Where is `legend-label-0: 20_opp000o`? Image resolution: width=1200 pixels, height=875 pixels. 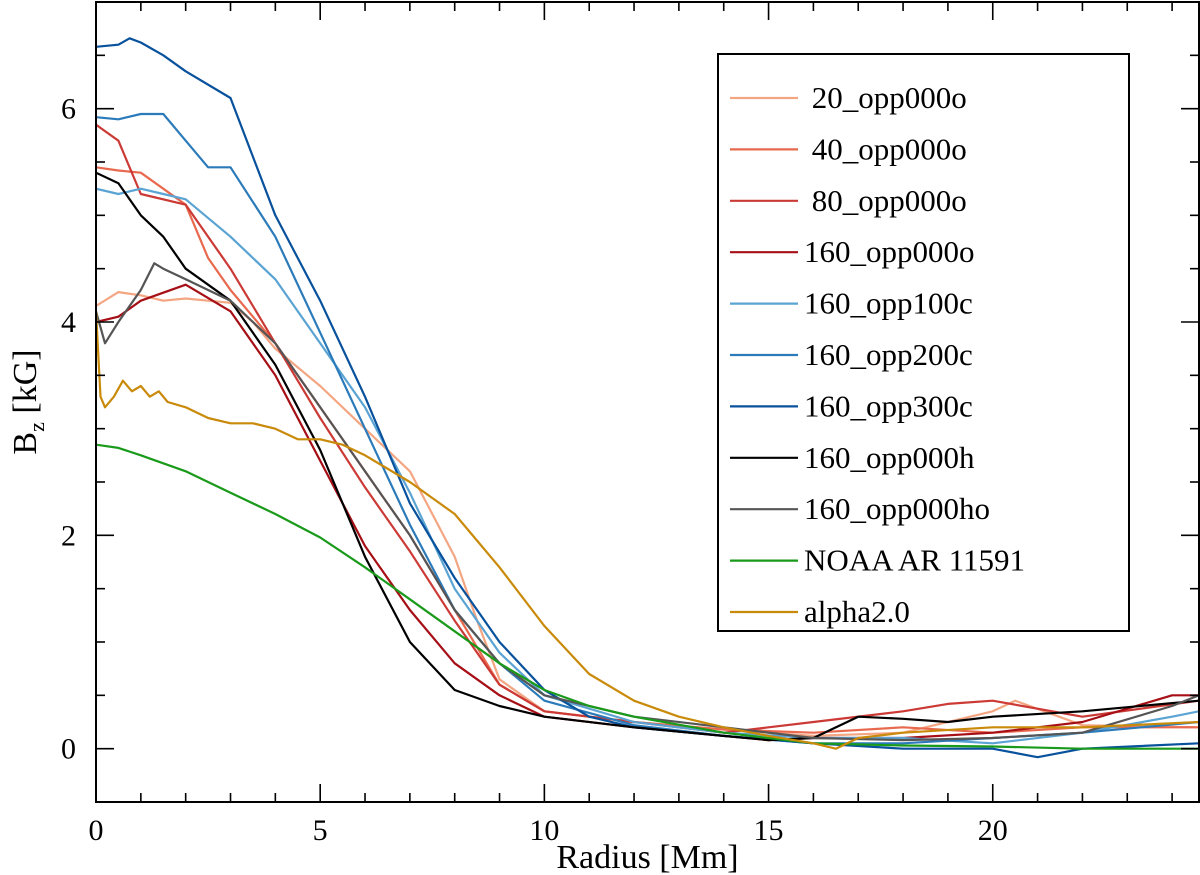 legend-label-0: 20_opp000o is located at coordinates (885, 97).